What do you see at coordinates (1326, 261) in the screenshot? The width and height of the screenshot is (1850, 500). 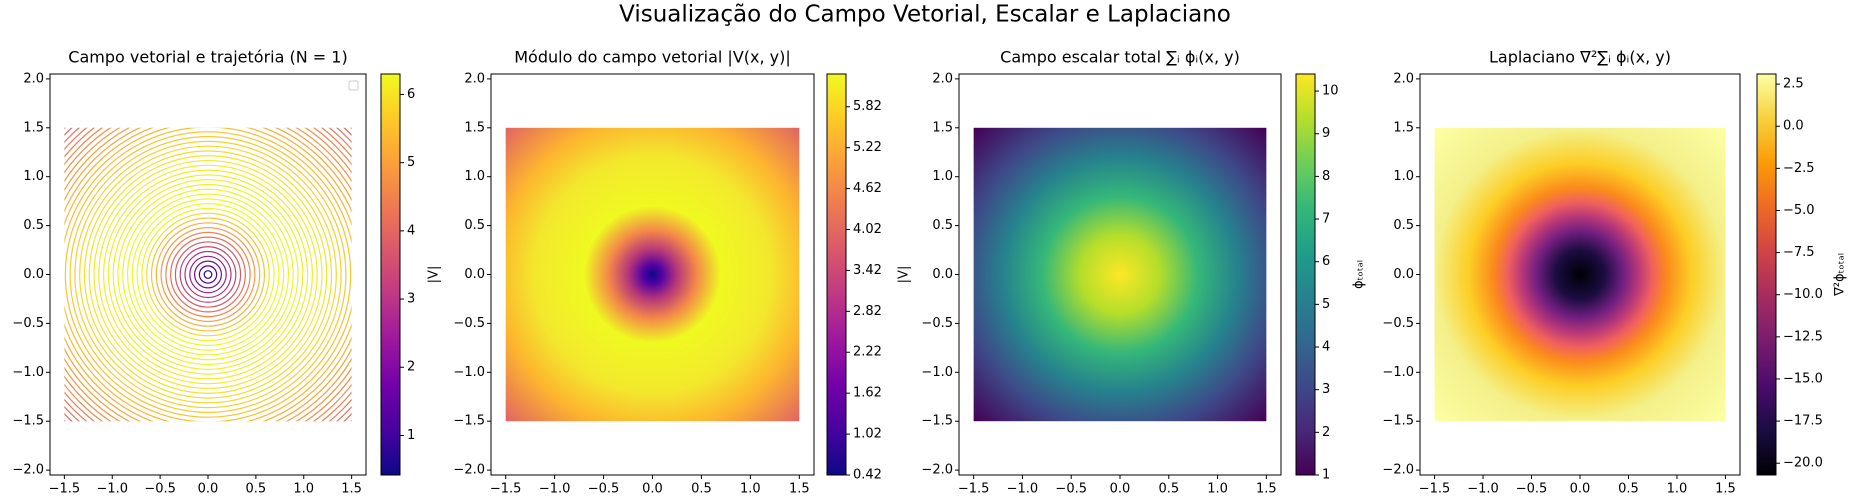 I see `colorbar-tick-label: 6` at bounding box center [1326, 261].